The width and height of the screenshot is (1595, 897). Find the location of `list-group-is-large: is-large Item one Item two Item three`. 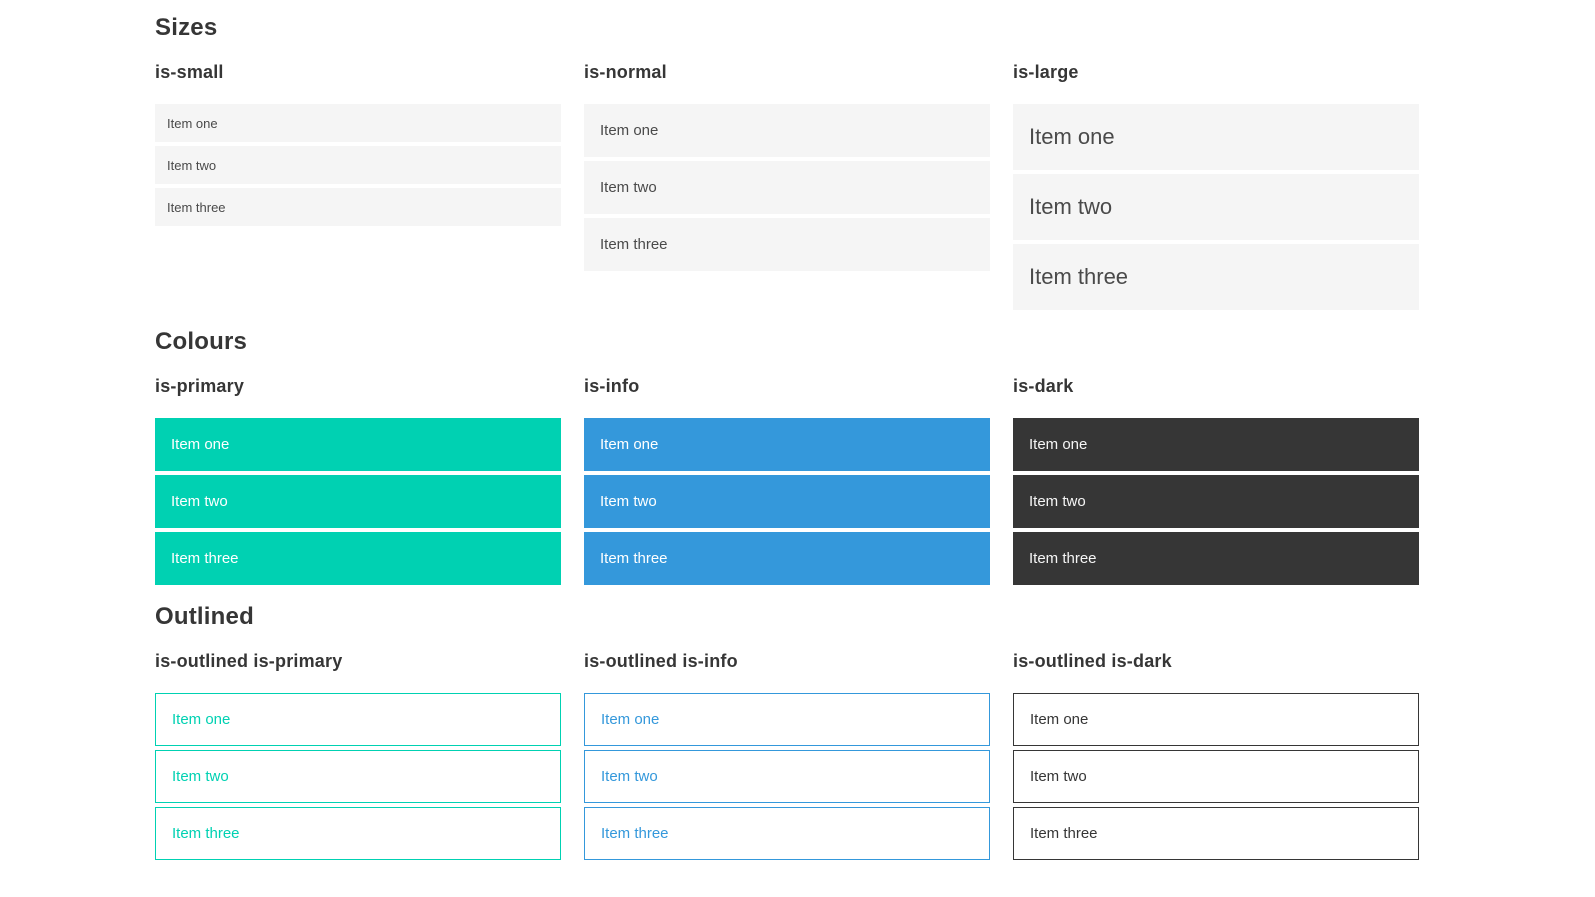

list-group-is-large: is-large Item one Item two Item three is located at coordinates (1216, 178).